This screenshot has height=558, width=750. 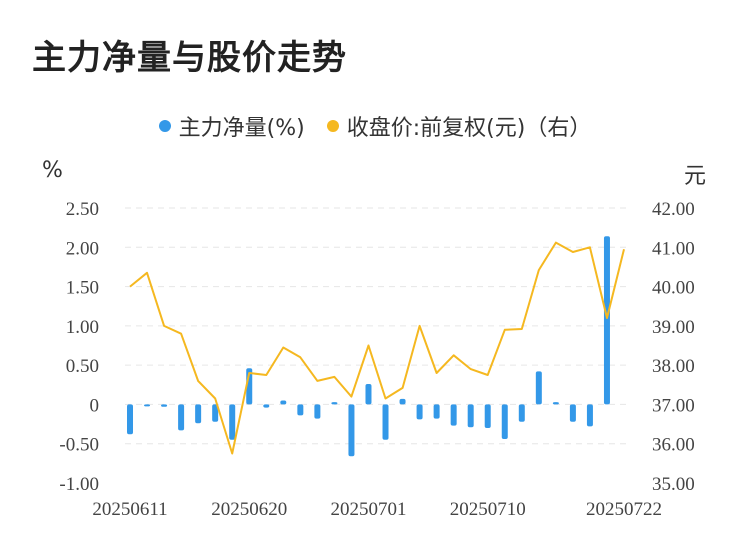 What do you see at coordinates (673, 484) in the screenshot?
I see `right-tick-label: 35.00` at bounding box center [673, 484].